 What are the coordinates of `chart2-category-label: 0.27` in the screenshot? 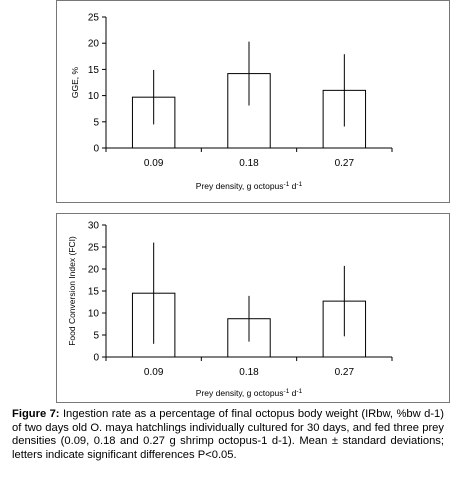 It's located at (345, 372).